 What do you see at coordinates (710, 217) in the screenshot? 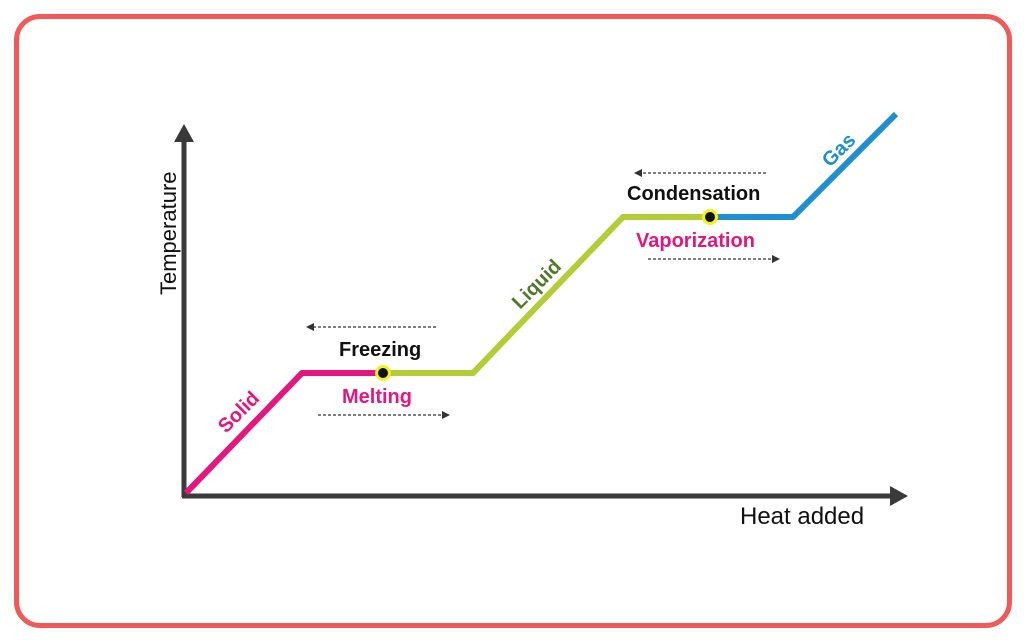
I see `boiling-point-marker` at bounding box center [710, 217].